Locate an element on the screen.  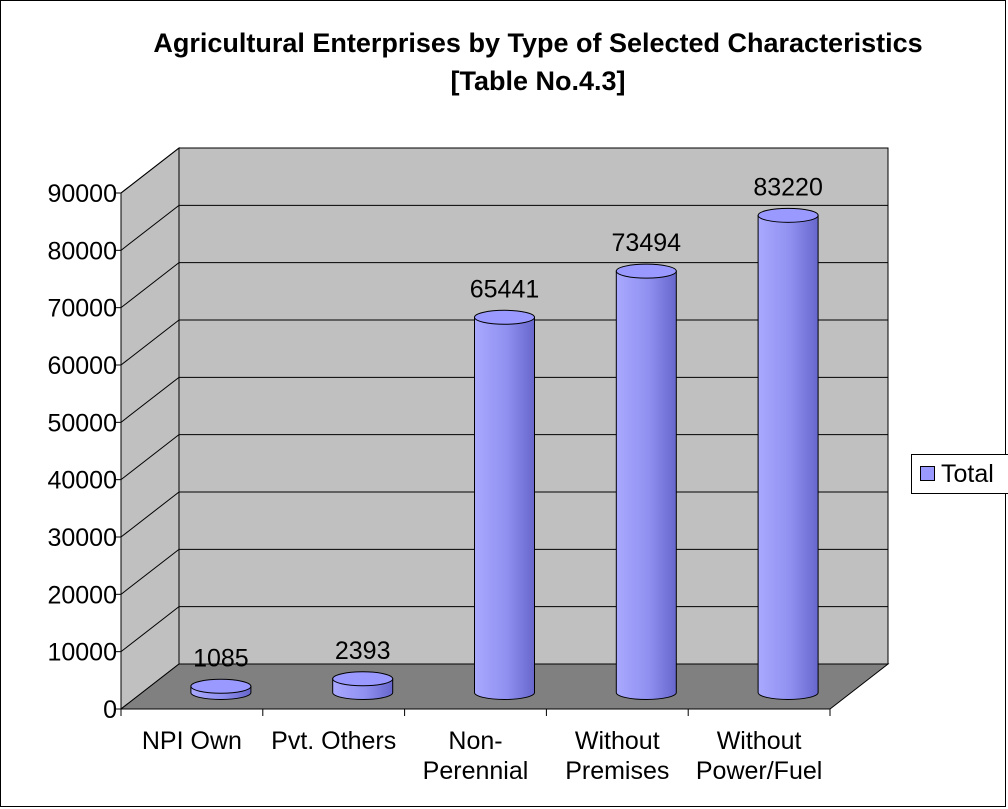
legend: Total is located at coordinates (959, 474).